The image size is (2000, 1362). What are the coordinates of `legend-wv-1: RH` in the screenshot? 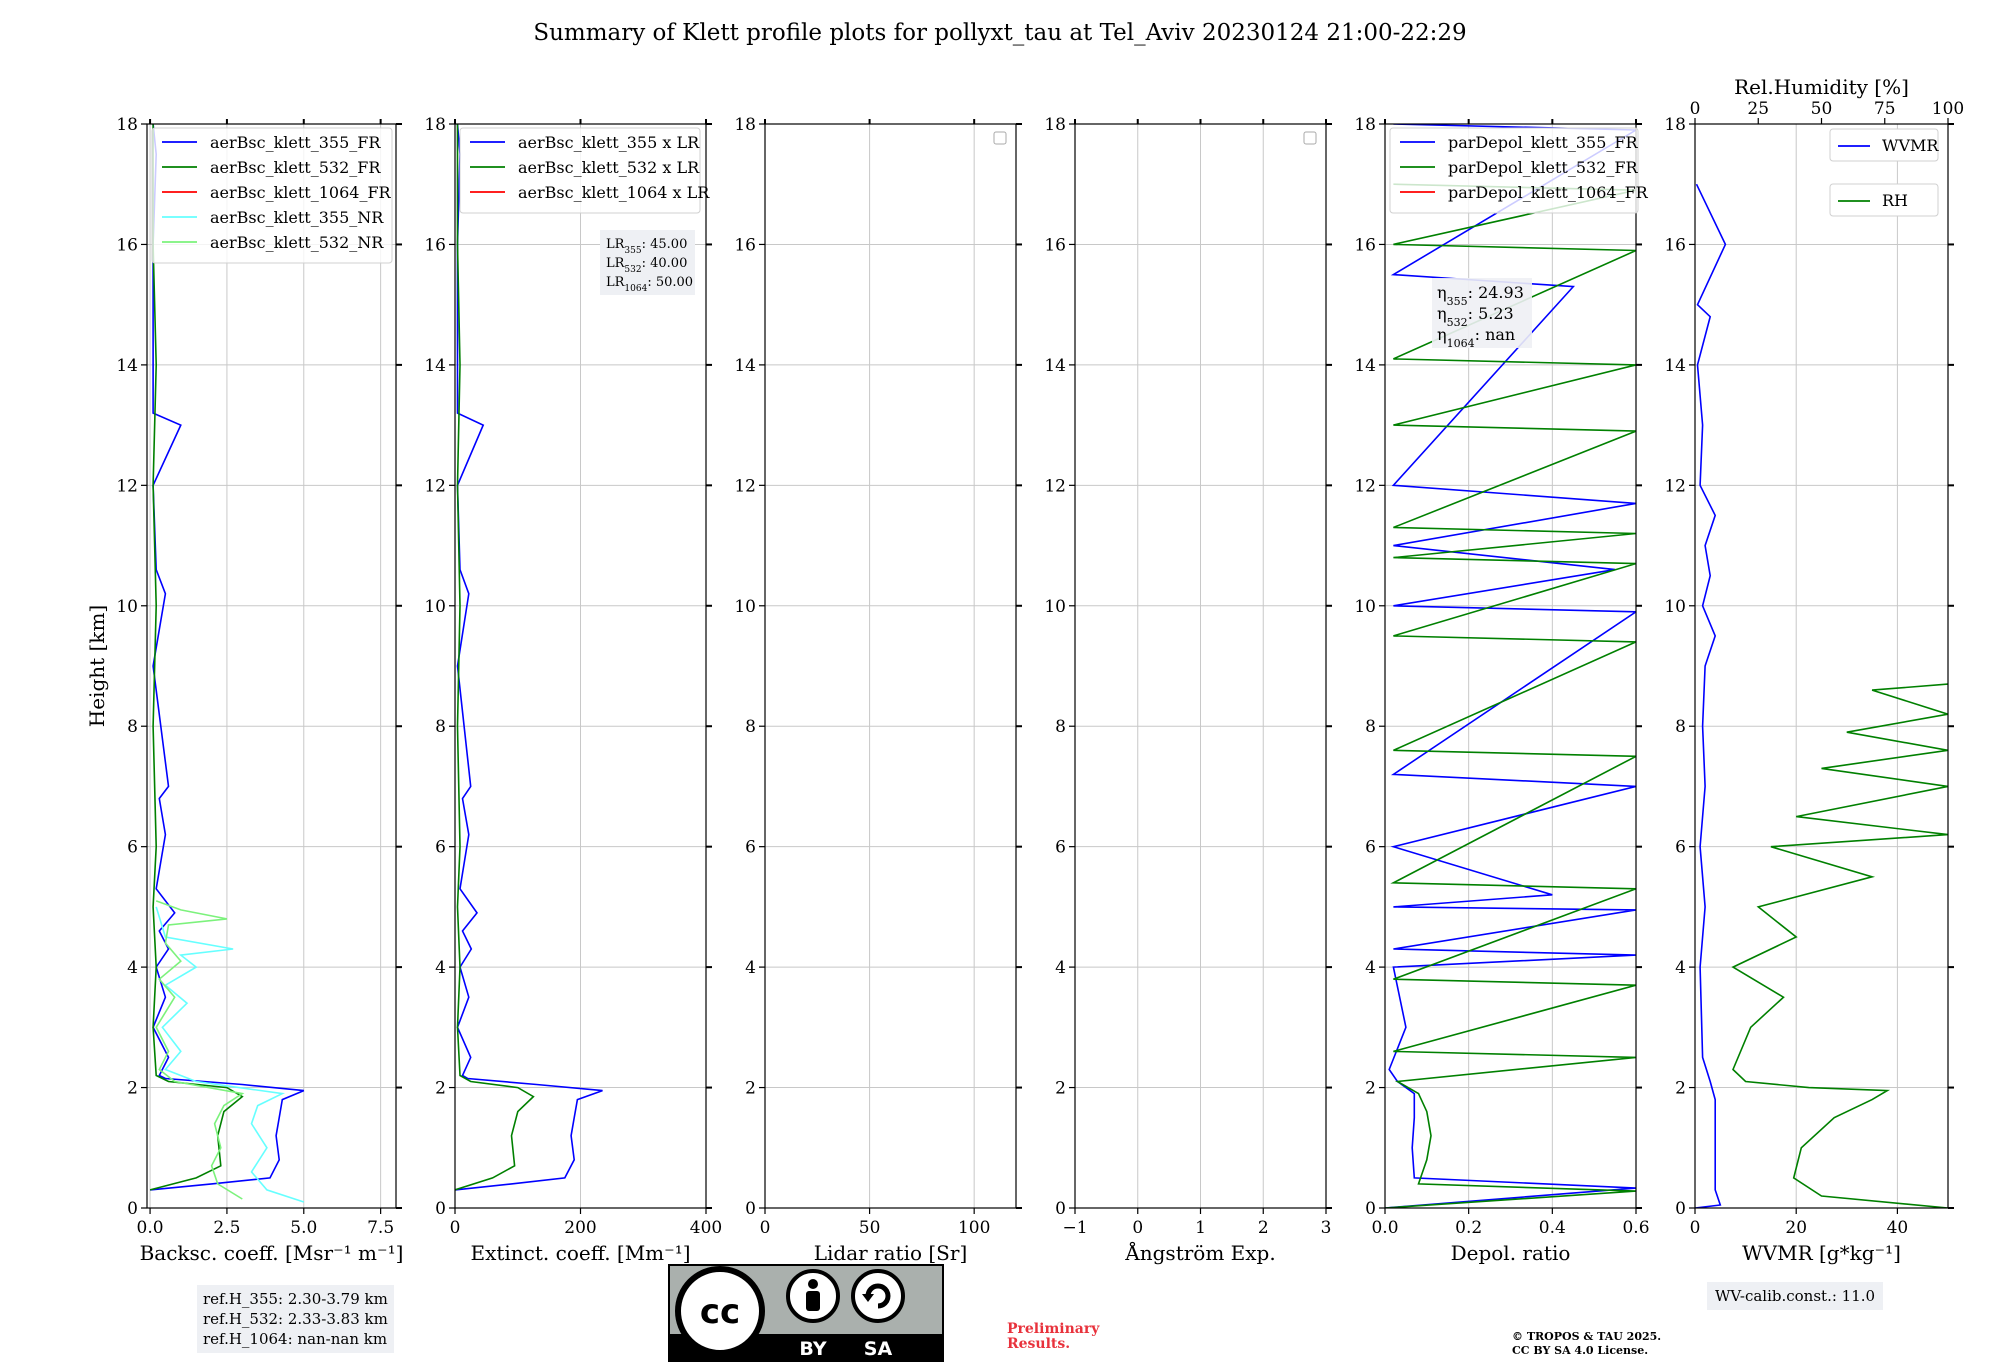 It's located at (1884, 200).